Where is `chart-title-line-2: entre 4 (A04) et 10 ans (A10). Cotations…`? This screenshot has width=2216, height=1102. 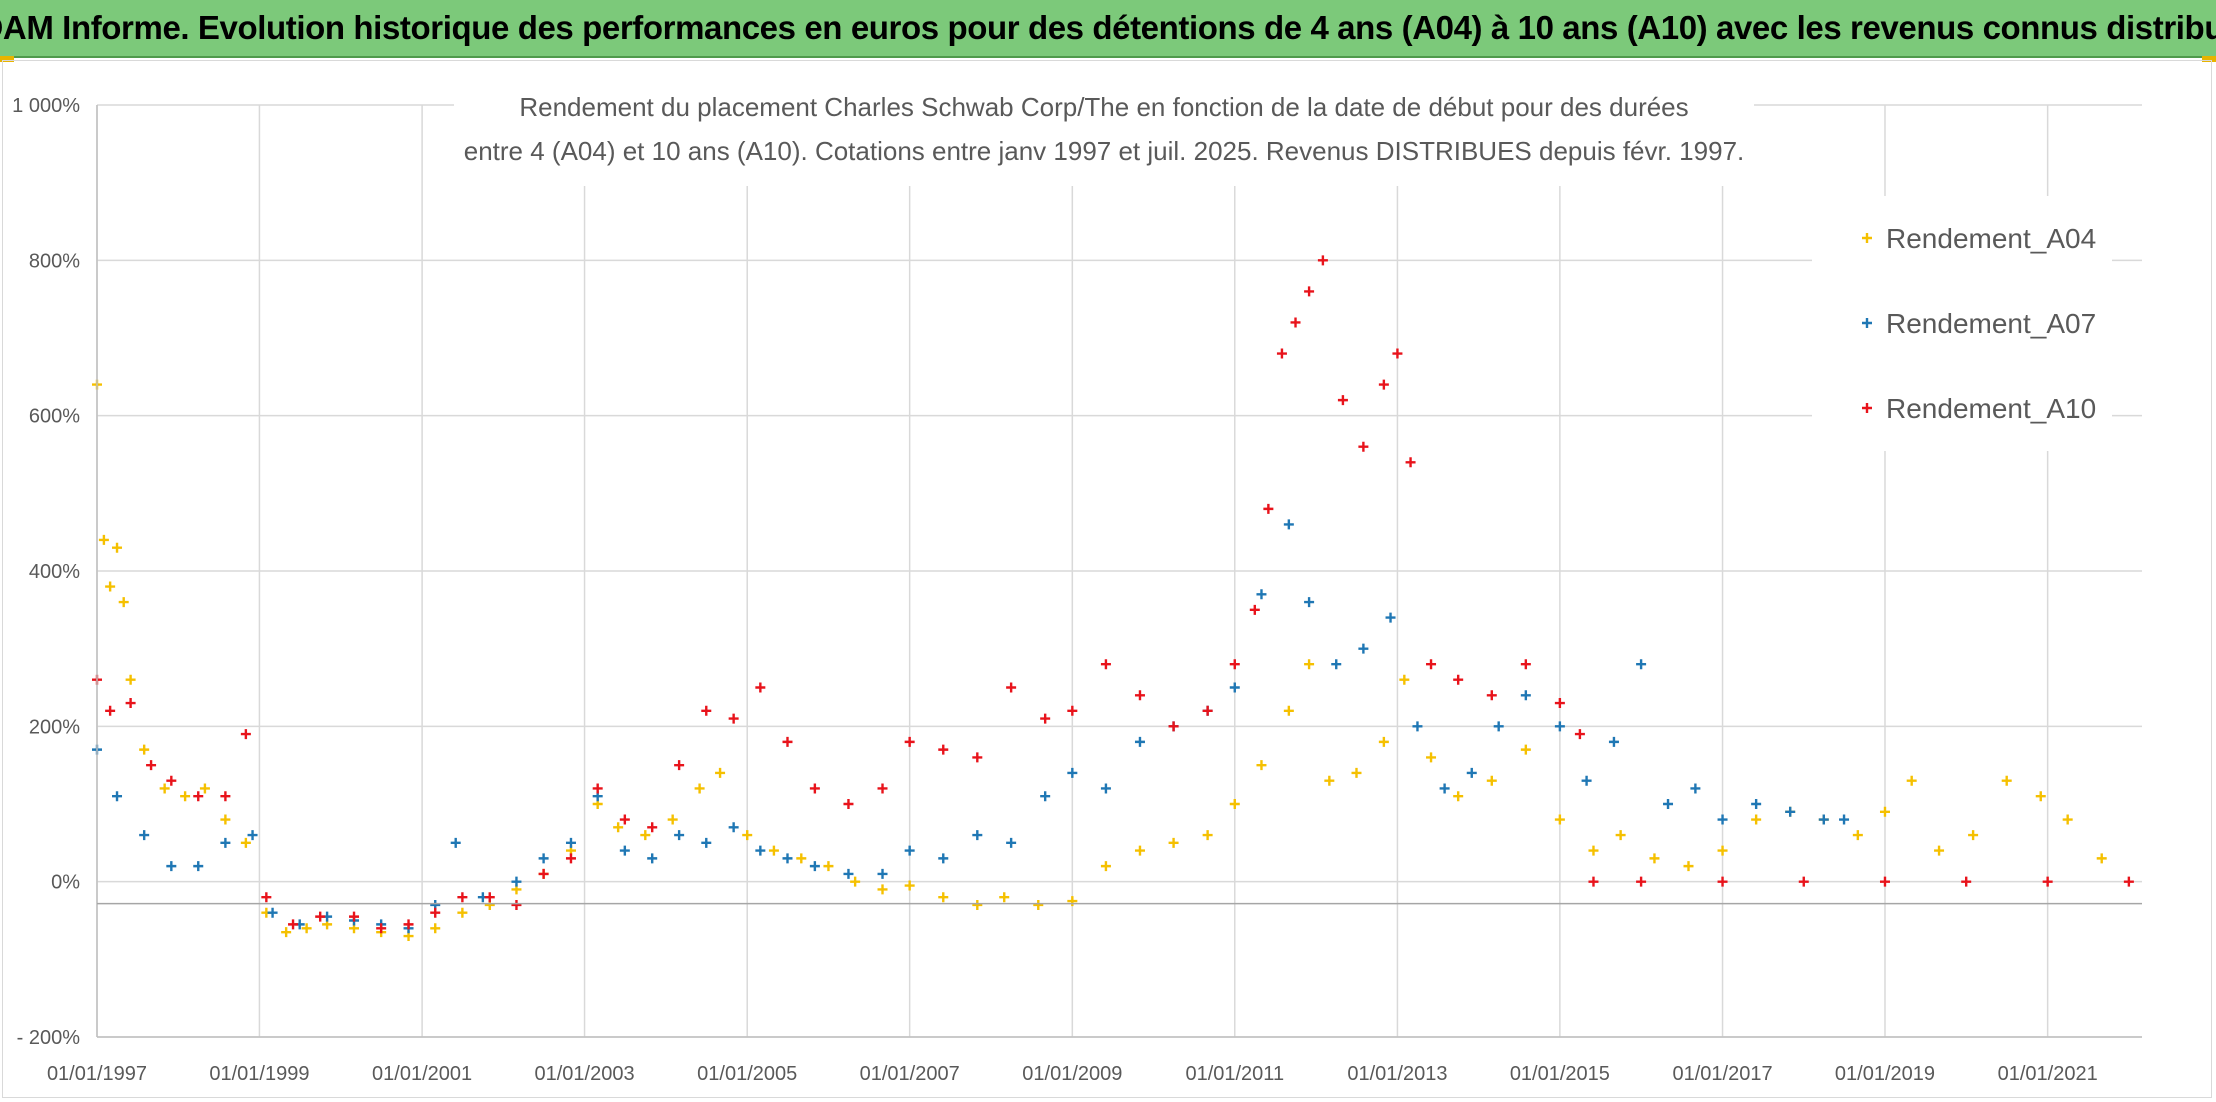 chart-title-line-2: entre 4 (A04) et 10 ans (A10). Cotations… is located at coordinates (1104, 151).